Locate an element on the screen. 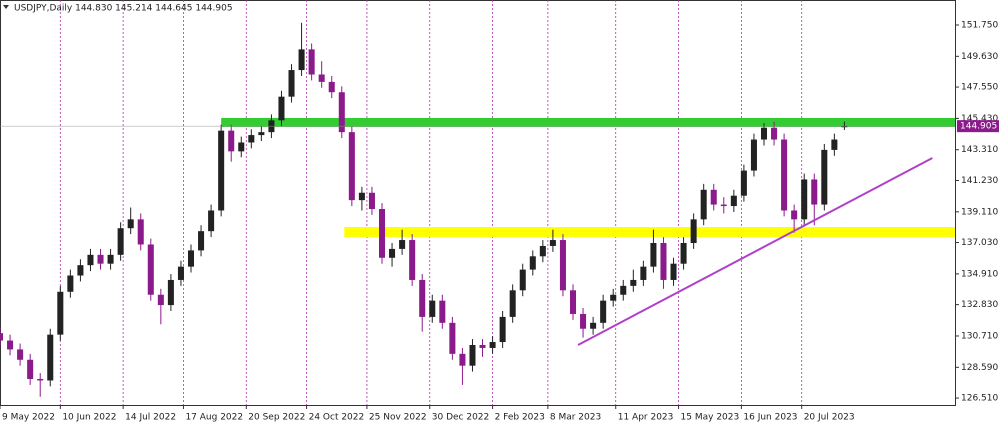  x-tick-label: 11 Apr 2023 is located at coordinates (646, 418).